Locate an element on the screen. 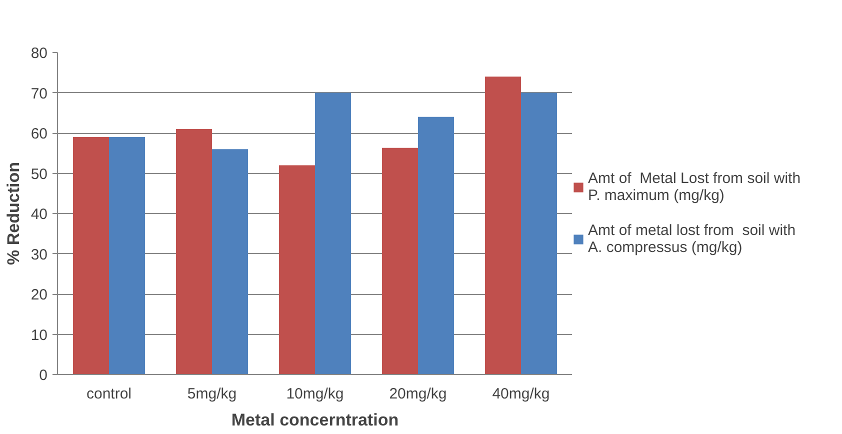 This screenshot has height=434, width=842. y-tick-label: 50 is located at coordinates (39, 174).